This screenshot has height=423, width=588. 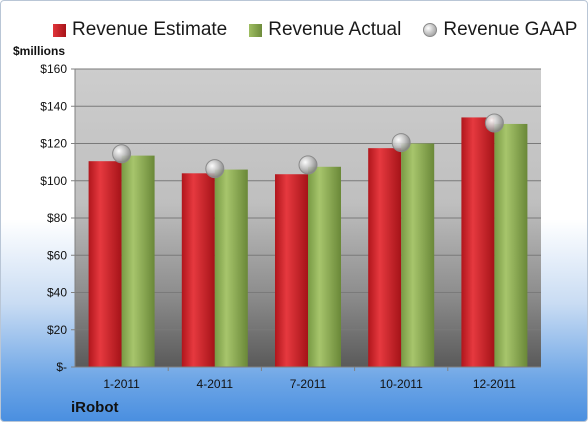 I want to click on y-tick-label: $140, so click(x=53, y=106).